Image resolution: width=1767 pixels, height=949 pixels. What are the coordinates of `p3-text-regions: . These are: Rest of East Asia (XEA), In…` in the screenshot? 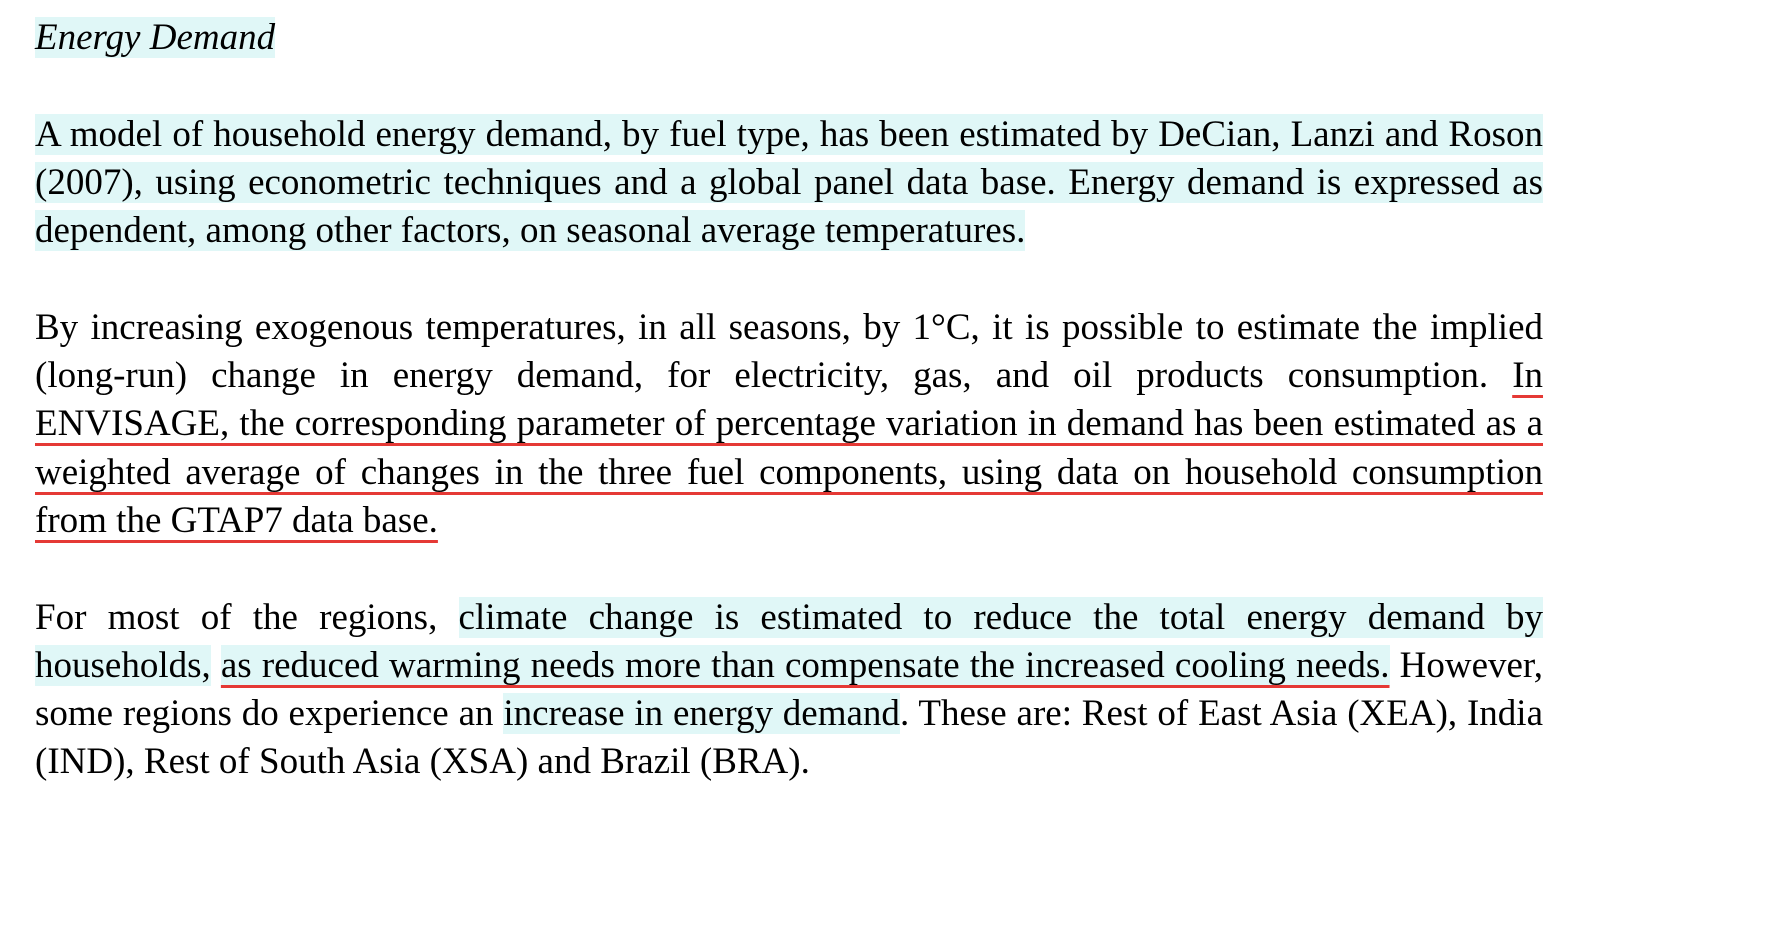 It's located at (789, 738).